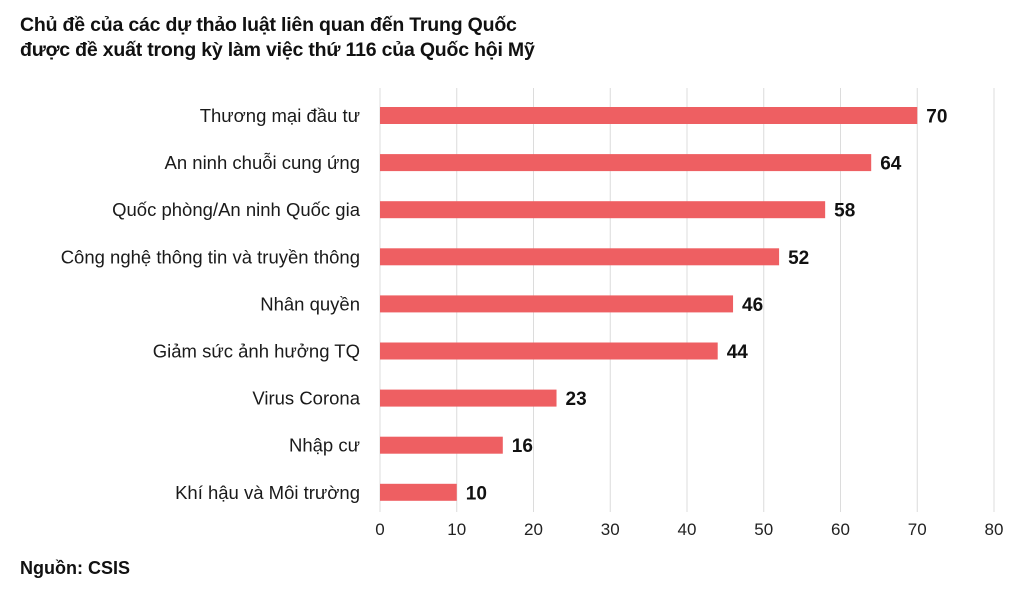 This screenshot has width=1024, height=598. I want to click on x-tick-label: 40, so click(687, 529).